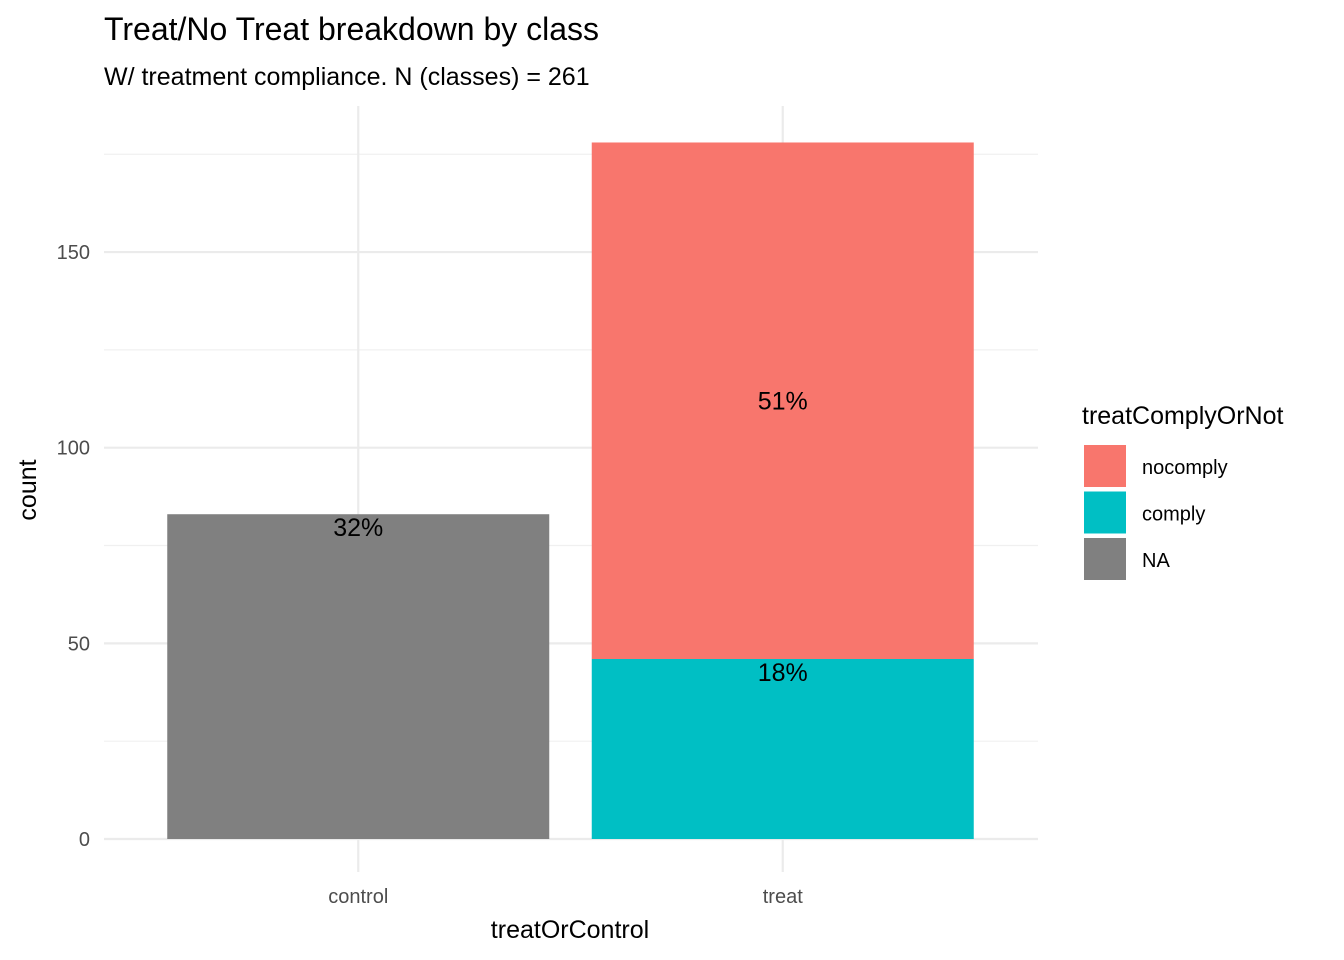 This screenshot has width=1344, height=960. What do you see at coordinates (570, 930) in the screenshot?
I see `x-axis-title: treatOrControl` at bounding box center [570, 930].